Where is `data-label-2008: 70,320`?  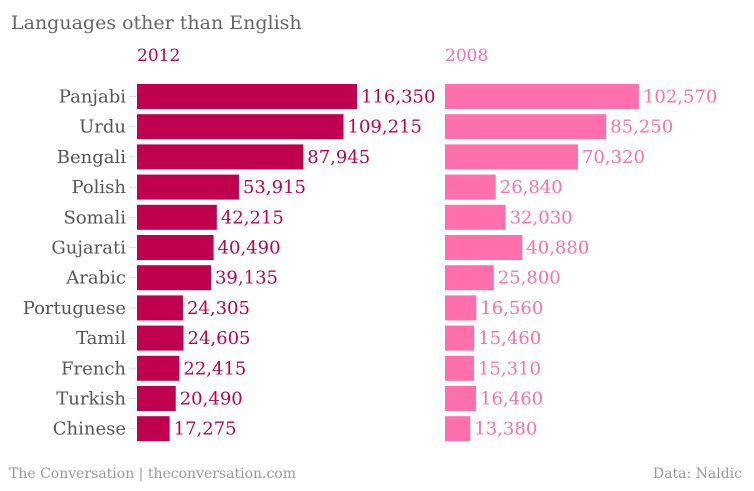
data-label-2008: 70,320 is located at coordinates (613, 157).